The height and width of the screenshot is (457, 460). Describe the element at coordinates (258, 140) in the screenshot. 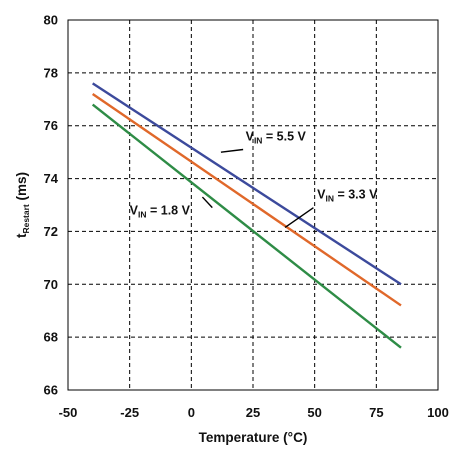

I see `annotation-label-subscript-0: IN` at that location.